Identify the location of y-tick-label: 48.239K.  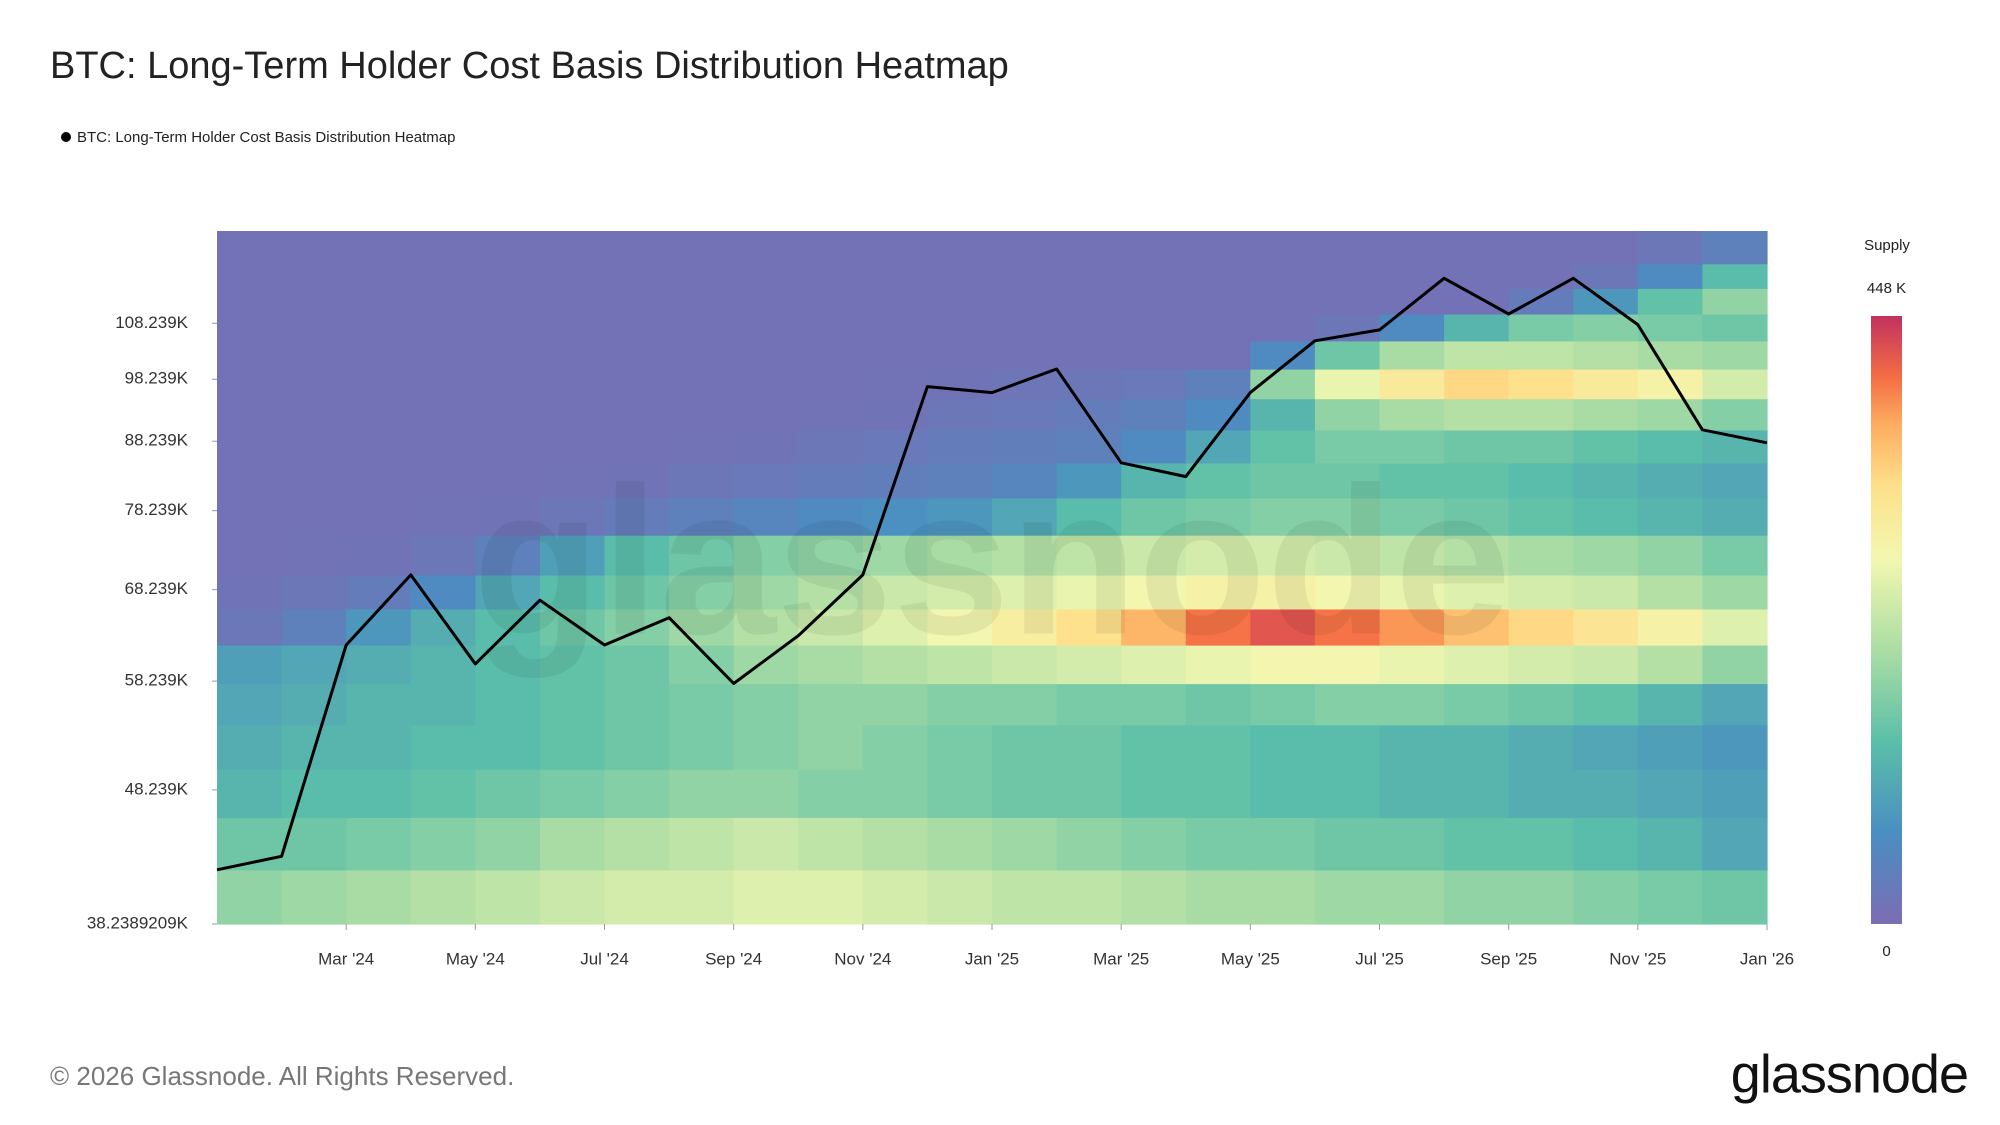
(157, 788).